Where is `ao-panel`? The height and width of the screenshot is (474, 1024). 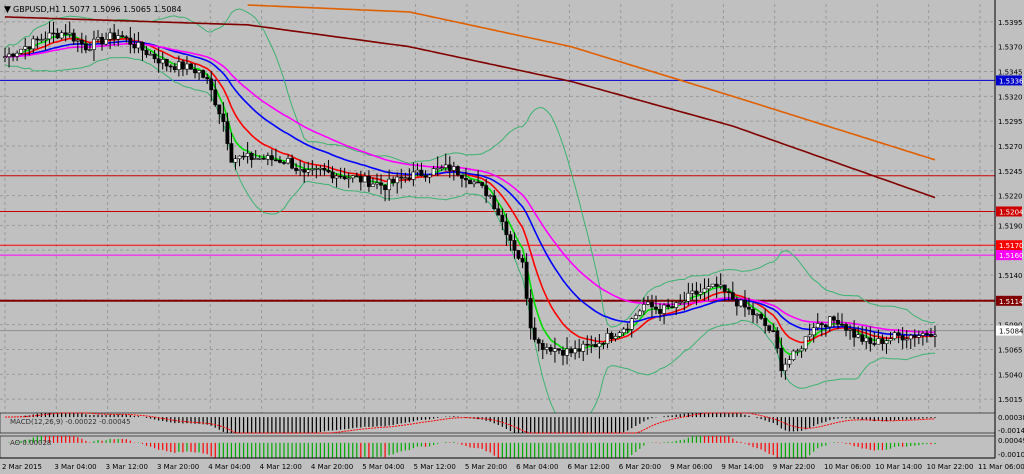
ao-panel is located at coordinates (498, 447).